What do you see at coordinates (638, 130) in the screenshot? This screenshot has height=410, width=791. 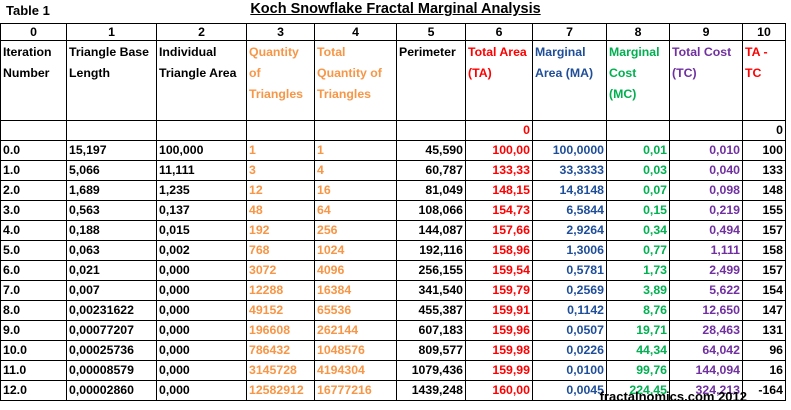 I see `cell-marginal-cost` at bounding box center [638, 130].